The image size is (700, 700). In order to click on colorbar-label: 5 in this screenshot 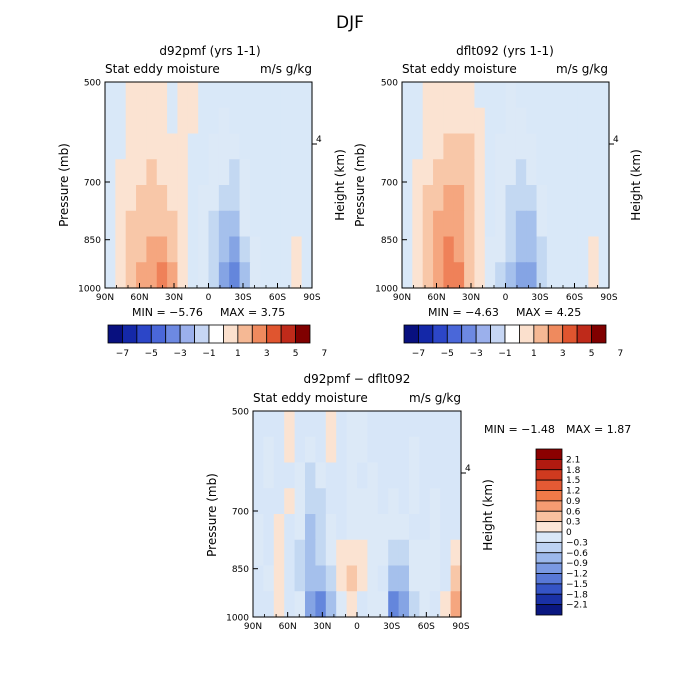, I will do `click(592, 354)`.